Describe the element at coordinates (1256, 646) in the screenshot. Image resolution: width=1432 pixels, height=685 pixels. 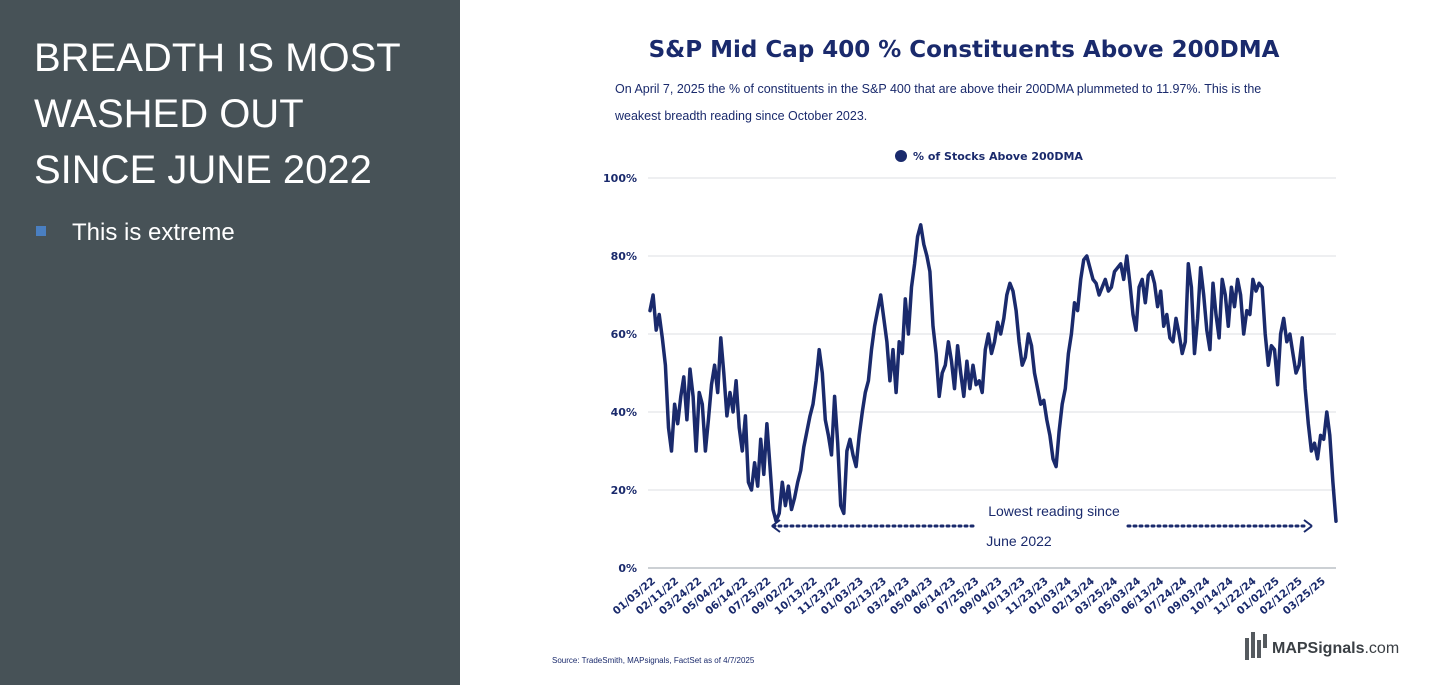
I see `brand-bars-icon` at that location.